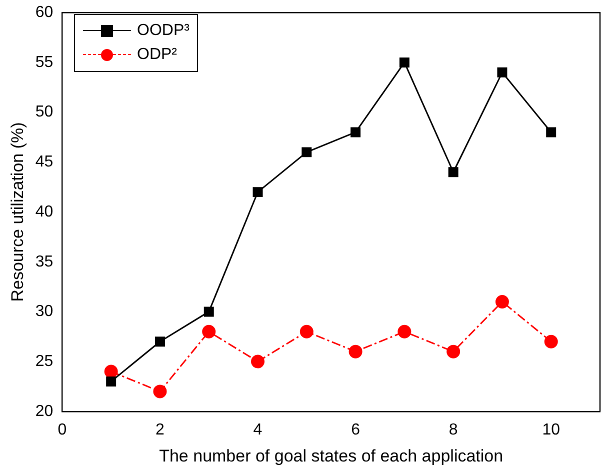  What do you see at coordinates (157, 55) in the screenshot?
I see `legend-label: ODP²` at bounding box center [157, 55].